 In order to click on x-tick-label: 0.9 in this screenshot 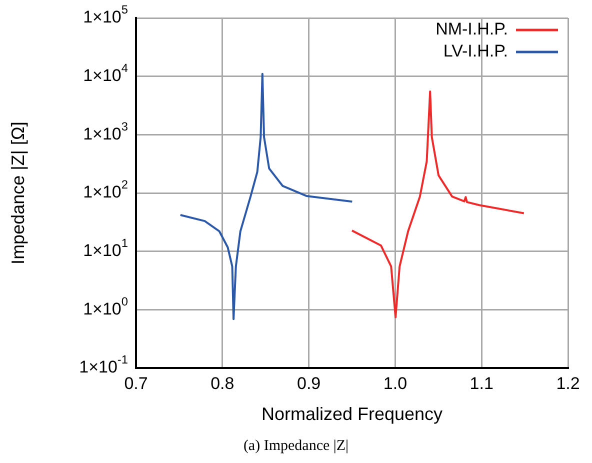, I will do `click(308, 383)`.